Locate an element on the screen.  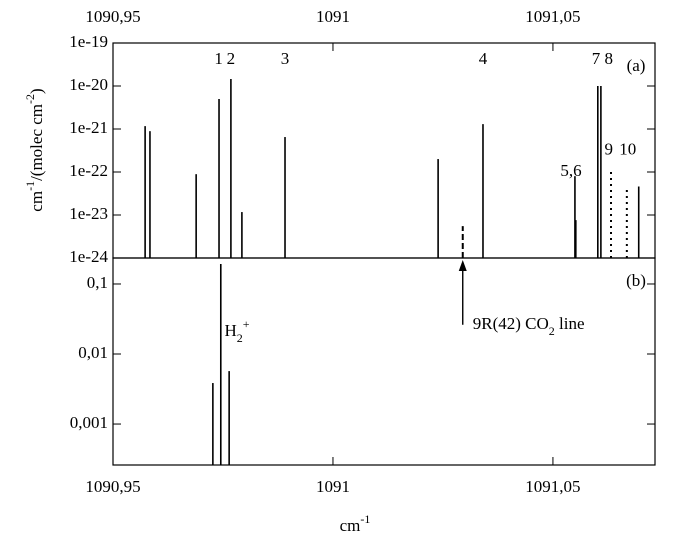
annotation-part: 5,6 is located at coordinates (570, 170).